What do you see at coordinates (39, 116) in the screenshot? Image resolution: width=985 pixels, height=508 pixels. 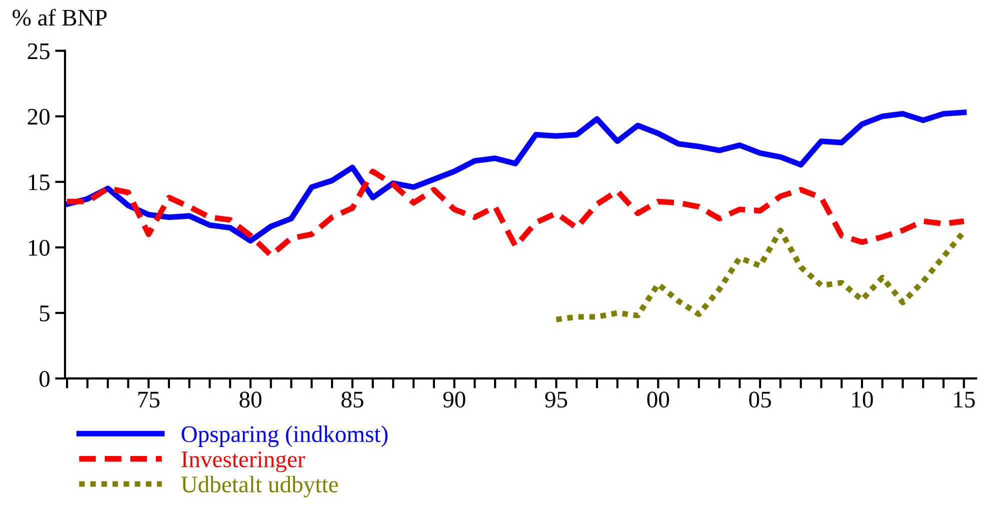 I see `y-tick-label: 20` at bounding box center [39, 116].